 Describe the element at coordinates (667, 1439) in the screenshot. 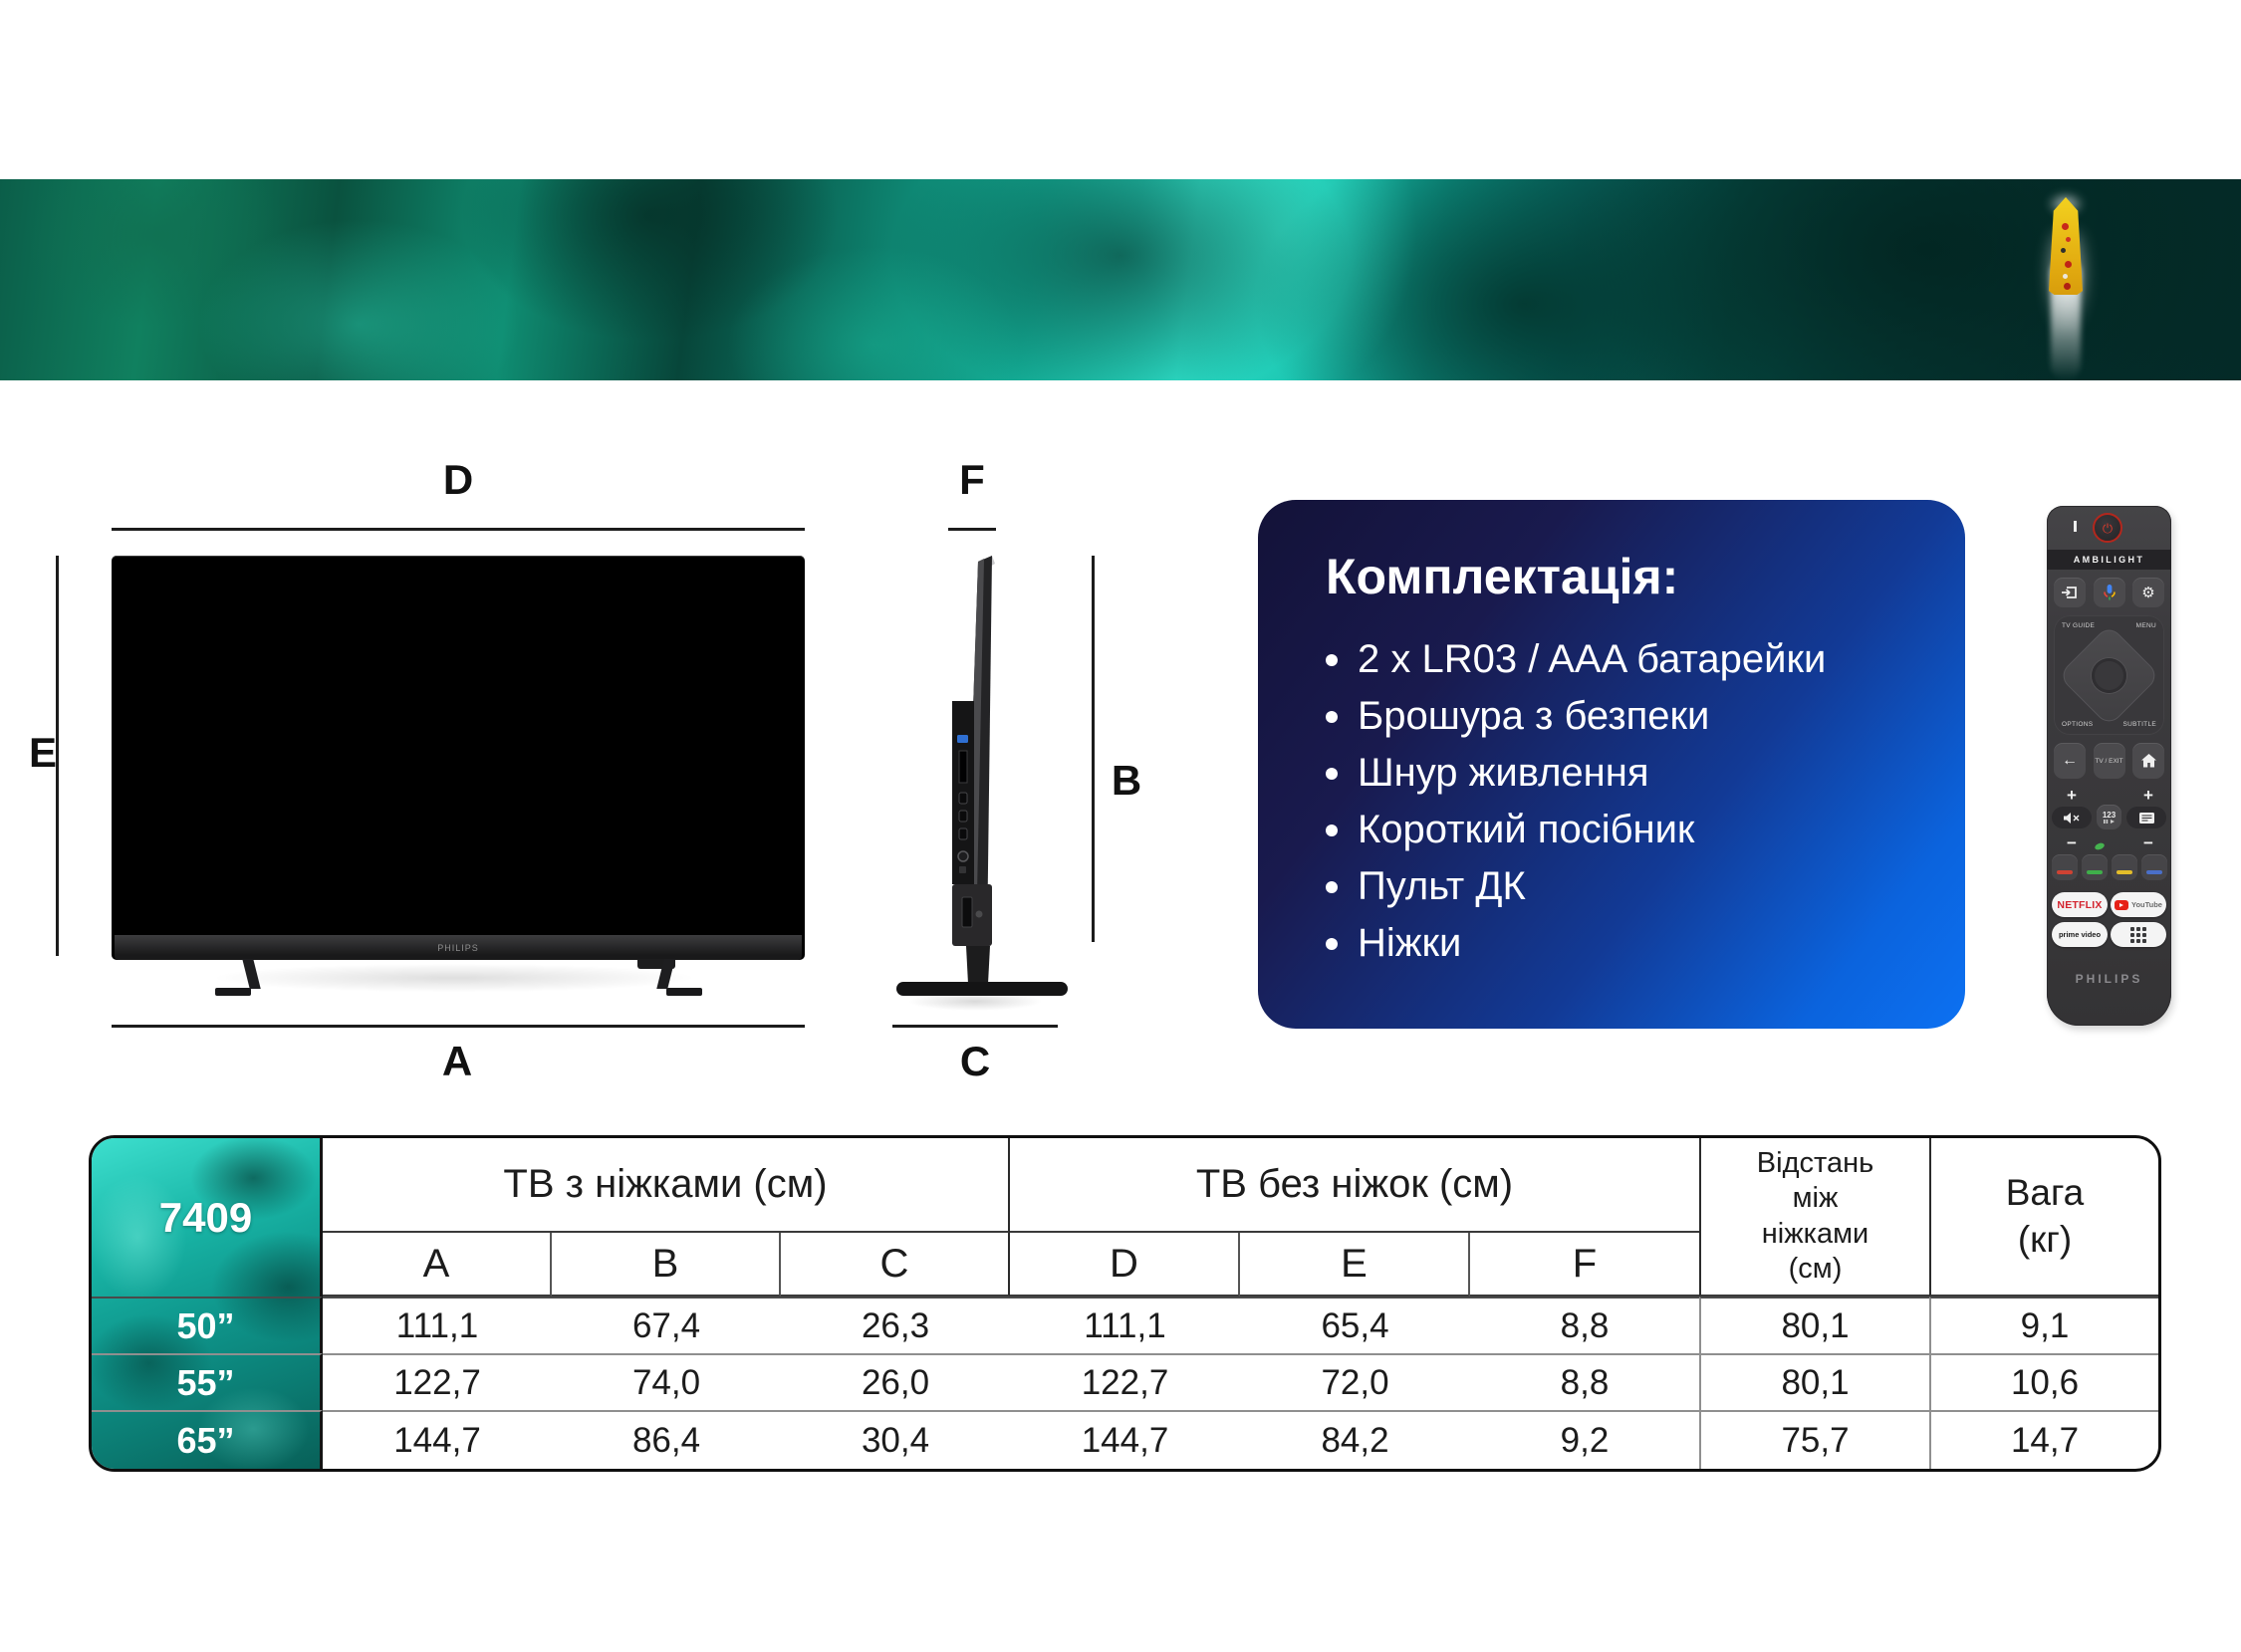

I see `value-cell: 86,4` at that location.